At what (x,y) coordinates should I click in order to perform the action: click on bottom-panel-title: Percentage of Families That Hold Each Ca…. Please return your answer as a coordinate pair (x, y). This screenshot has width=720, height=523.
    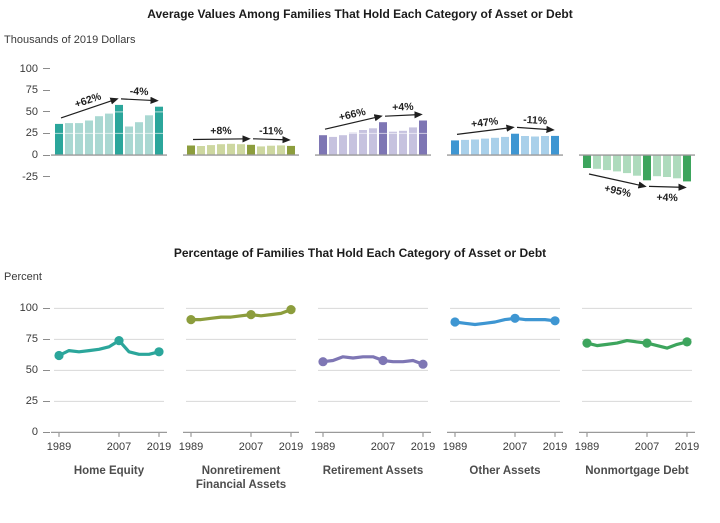
    Looking at the image, I should click on (360, 253).